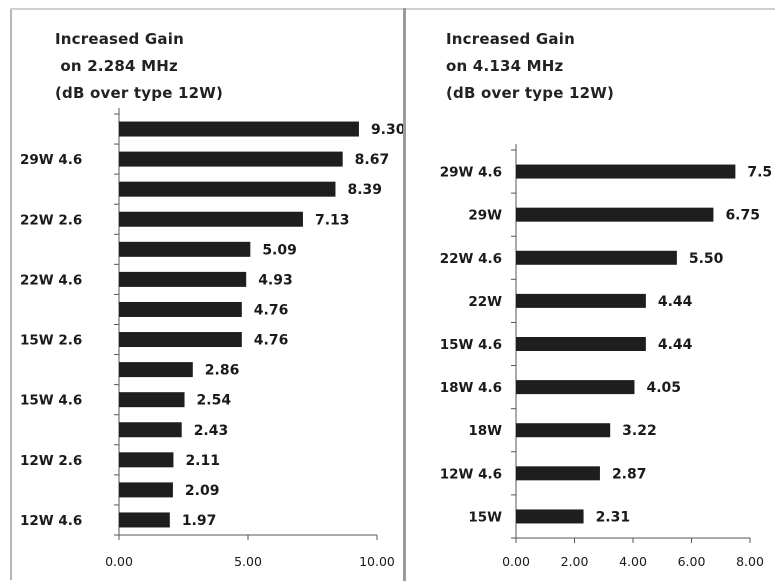 This screenshot has height=581, width=775. I want to click on x-tick-label: 2.00, so click(575, 561).